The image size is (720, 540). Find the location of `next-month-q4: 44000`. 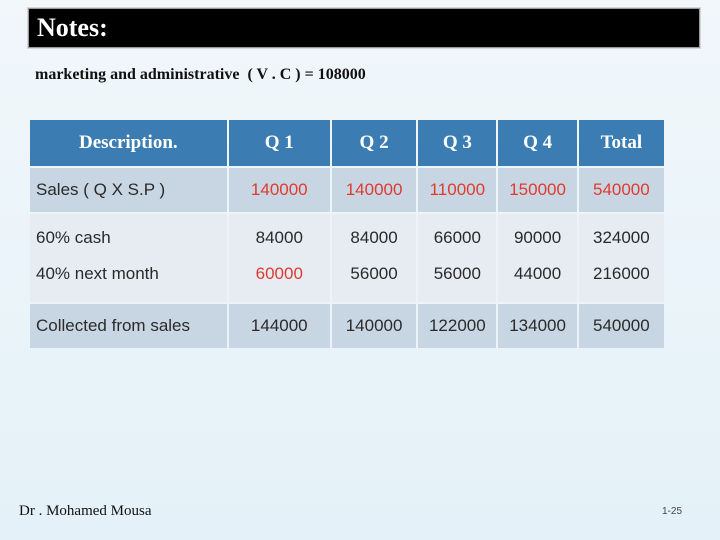

next-month-q4: 44000 is located at coordinates (537, 273).